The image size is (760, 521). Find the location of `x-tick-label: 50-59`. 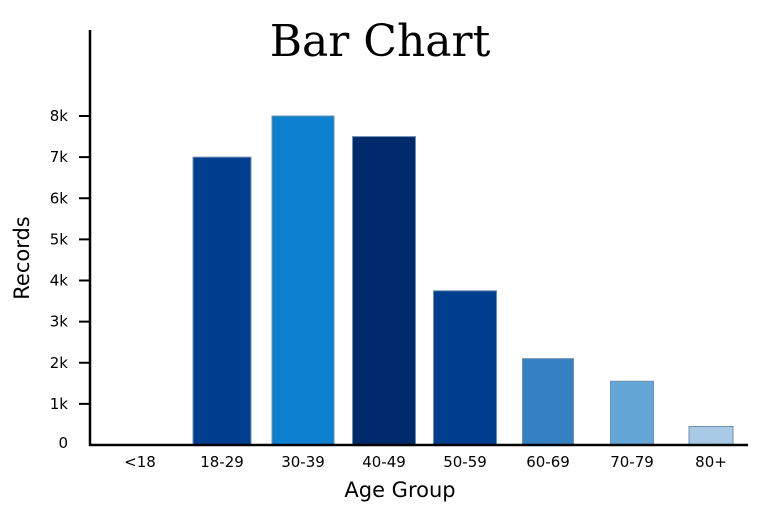

x-tick-label: 50-59 is located at coordinates (465, 462).